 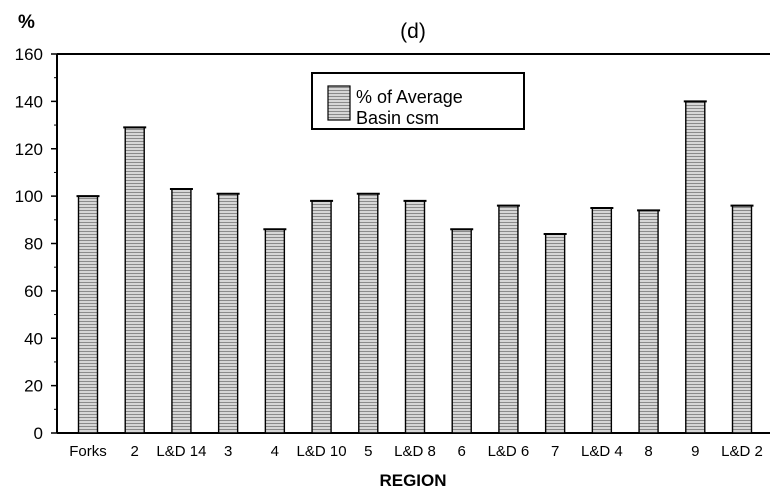 I want to click on y-tick-label: 40, so click(x=33, y=338).